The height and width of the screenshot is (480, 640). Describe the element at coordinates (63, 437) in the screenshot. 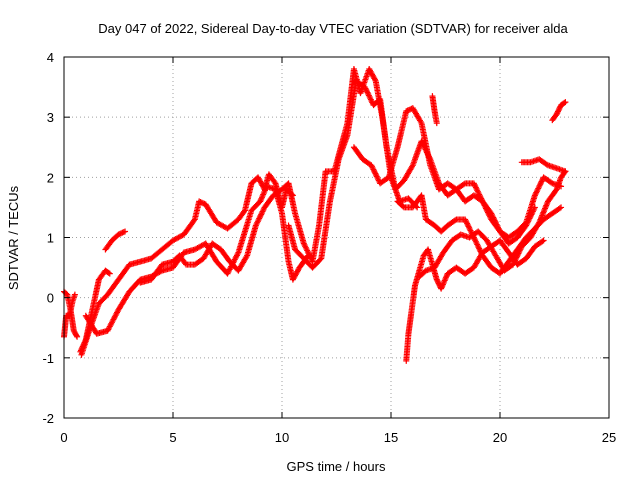

I see `x-tick-label: 0` at that location.